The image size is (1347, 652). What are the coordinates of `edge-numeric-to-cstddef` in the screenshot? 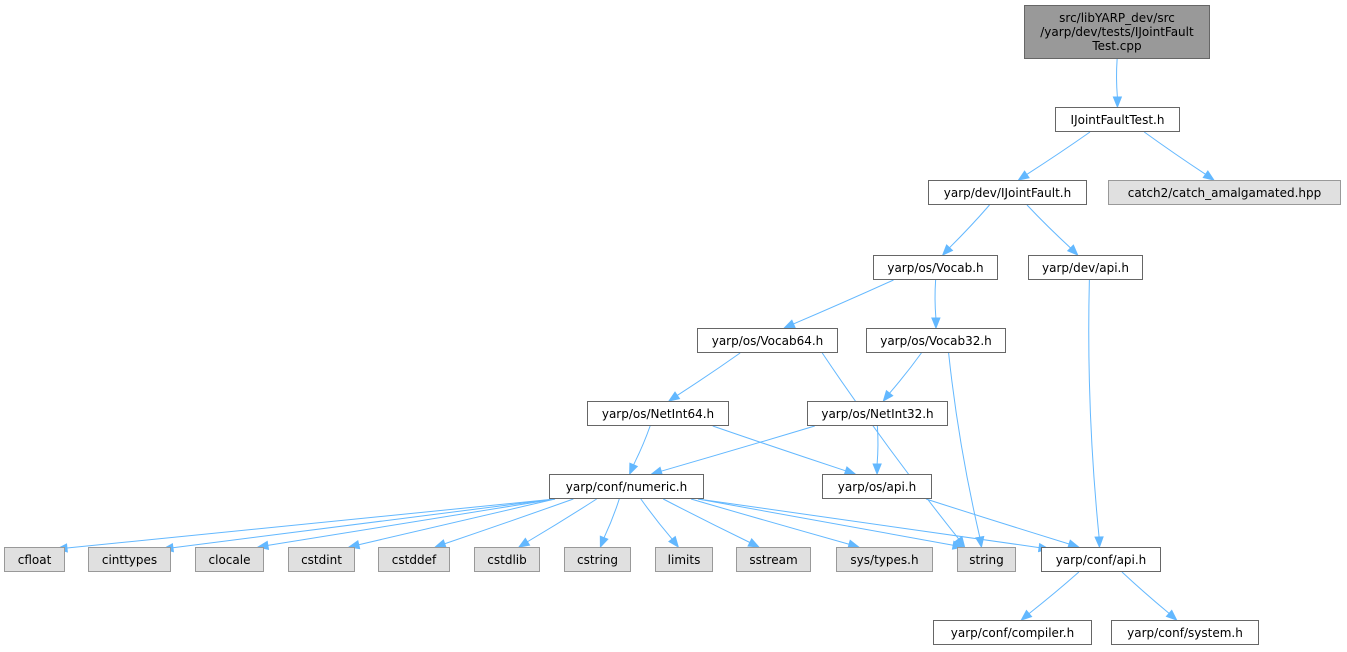 It's located at (509, 521).